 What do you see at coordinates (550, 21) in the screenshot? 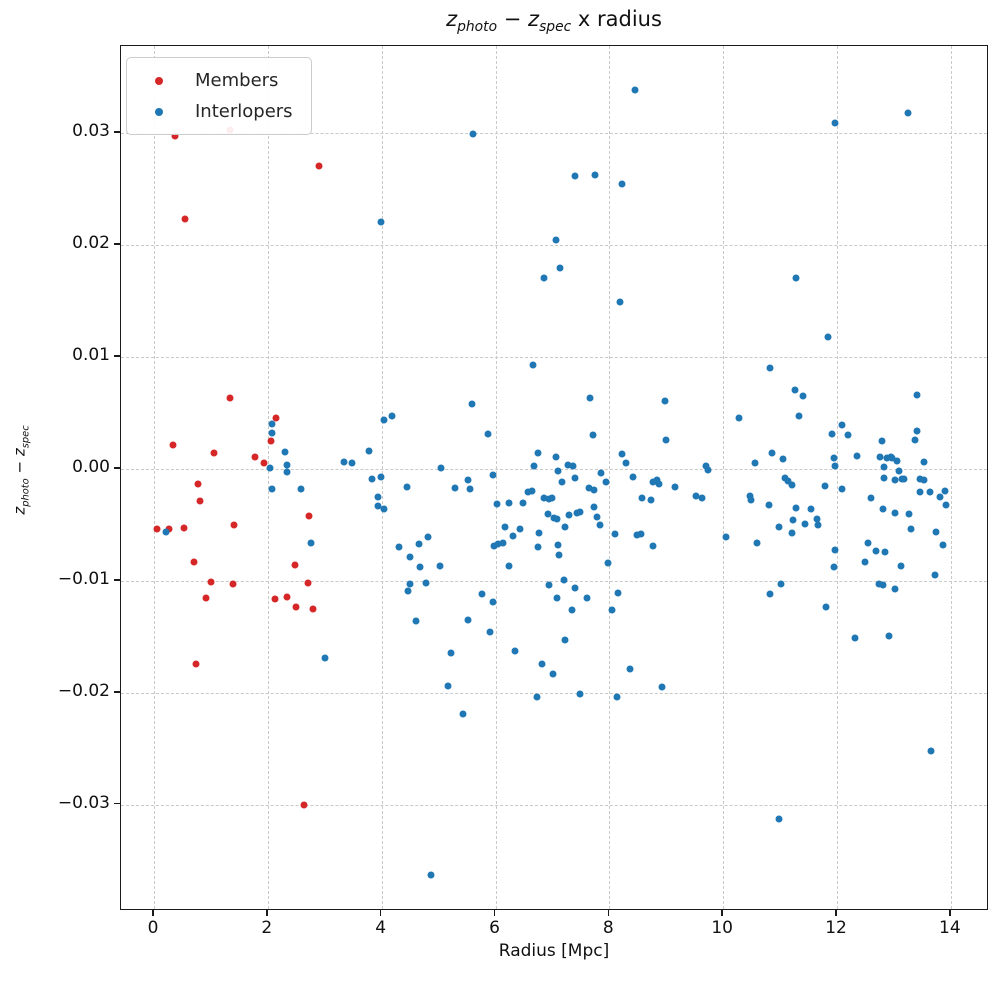
I see `title-z-spec: zspec` at bounding box center [550, 21].